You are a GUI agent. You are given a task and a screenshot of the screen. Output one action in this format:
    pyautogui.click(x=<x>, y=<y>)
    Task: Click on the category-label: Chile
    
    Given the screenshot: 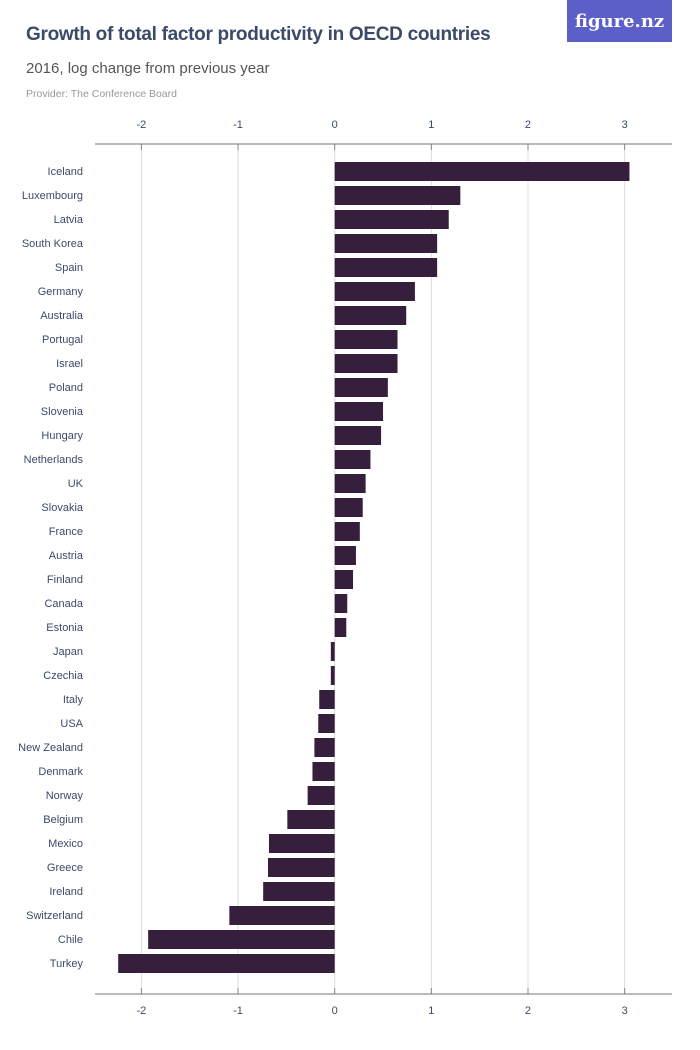 What is the action you would take?
    pyautogui.click(x=70, y=940)
    